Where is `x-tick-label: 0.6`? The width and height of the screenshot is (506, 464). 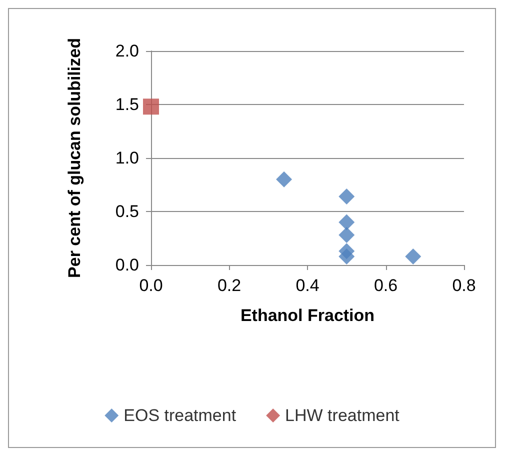
x-tick-label: 0.6 is located at coordinates (386, 285).